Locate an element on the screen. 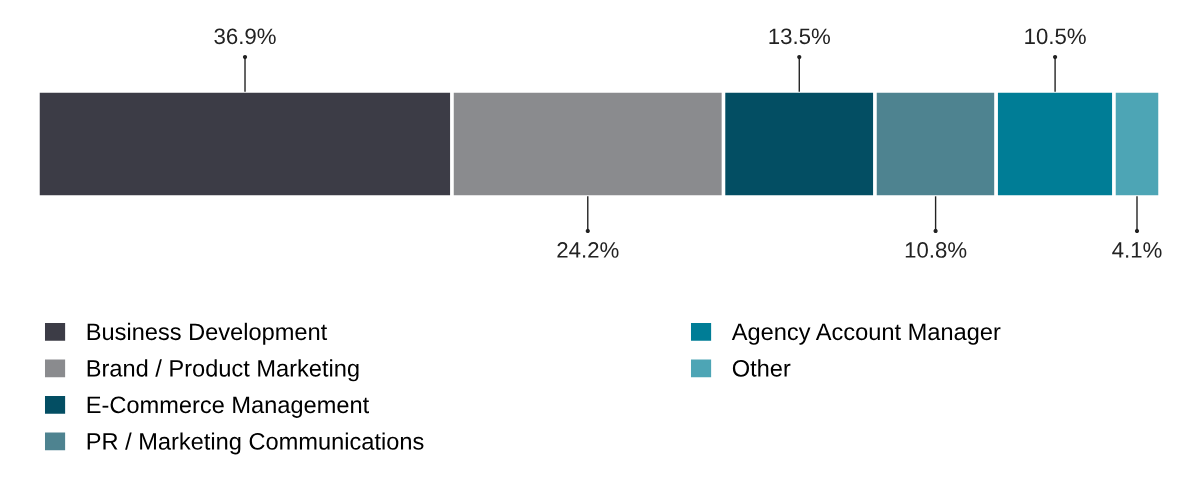 The image size is (1204, 482). data-label: 24.2% is located at coordinates (588, 250).